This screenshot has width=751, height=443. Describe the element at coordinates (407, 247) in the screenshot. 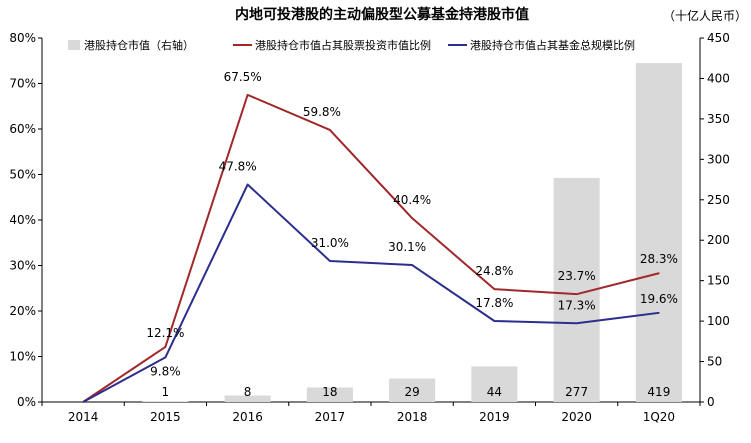

I see `line-value-label: 30.1%` at that location.